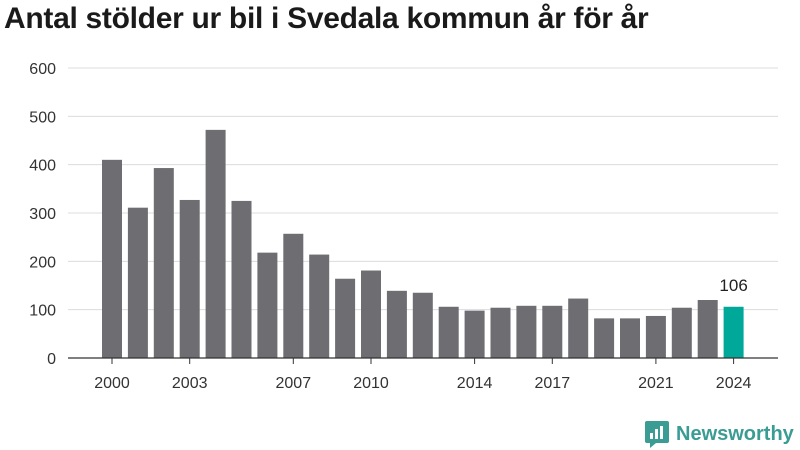 Image resolution: width=800 pixels, height=450 pixels. I want to click on bar-2020, so click(630, 338).